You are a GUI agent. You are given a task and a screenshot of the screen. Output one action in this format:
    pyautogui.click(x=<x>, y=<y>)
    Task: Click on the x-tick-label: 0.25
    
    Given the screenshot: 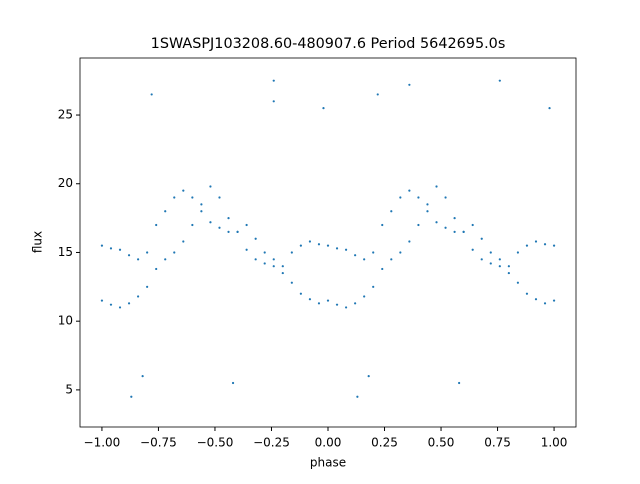 What is the action you would take?
    pyautogui.click(x=384, y=443)
    